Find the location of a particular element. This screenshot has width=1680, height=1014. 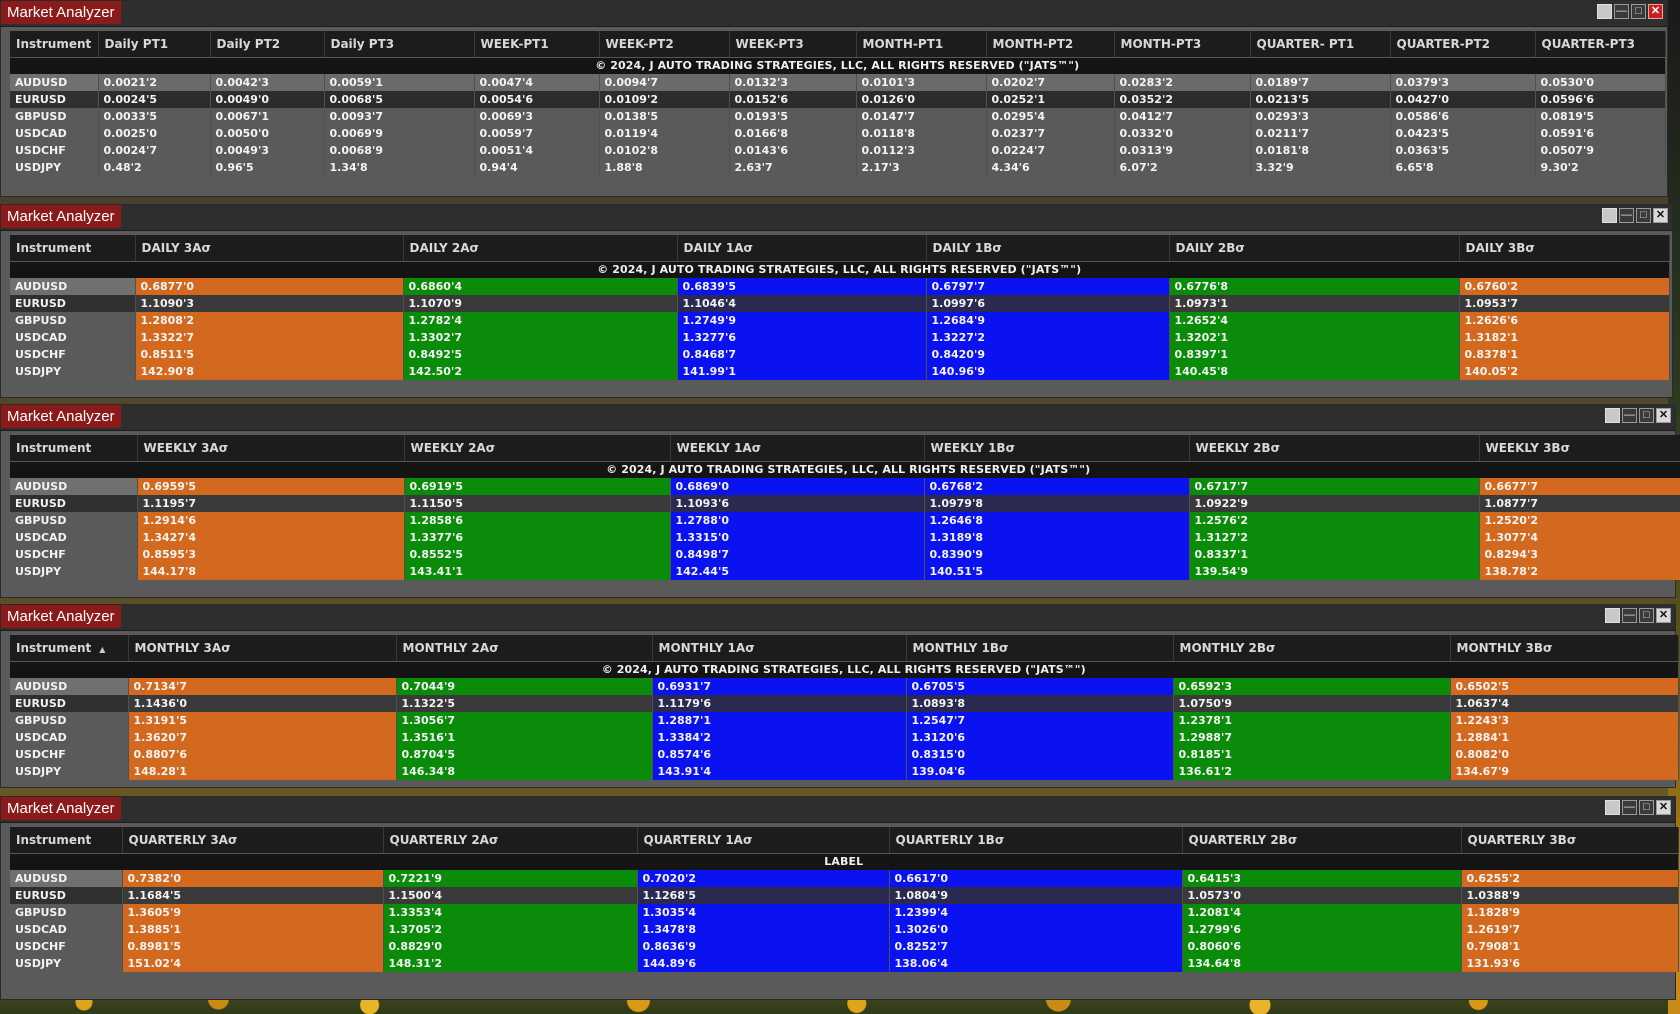

column-header: WEEKLY 2Bσ is located at coordinates (1334, 448).